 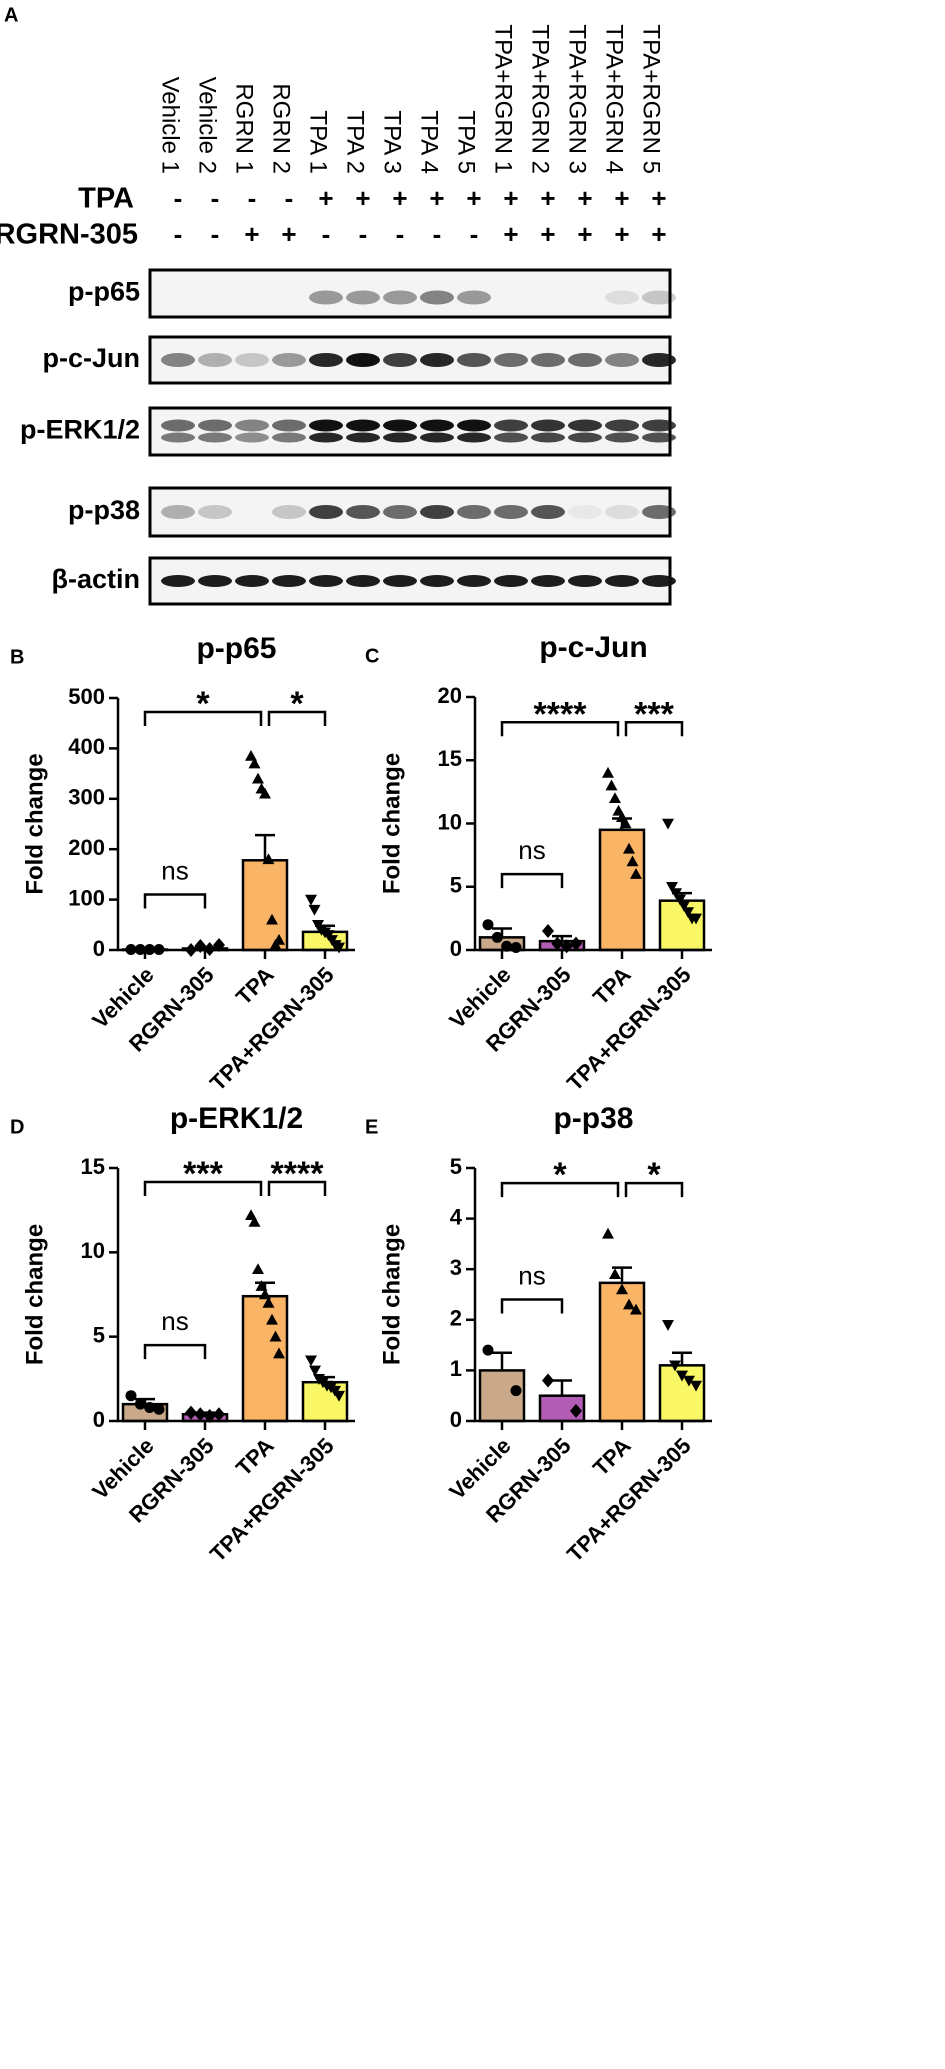 I want to click on lane-label: TPA+RGRN 2, so click(x=540, y=99).